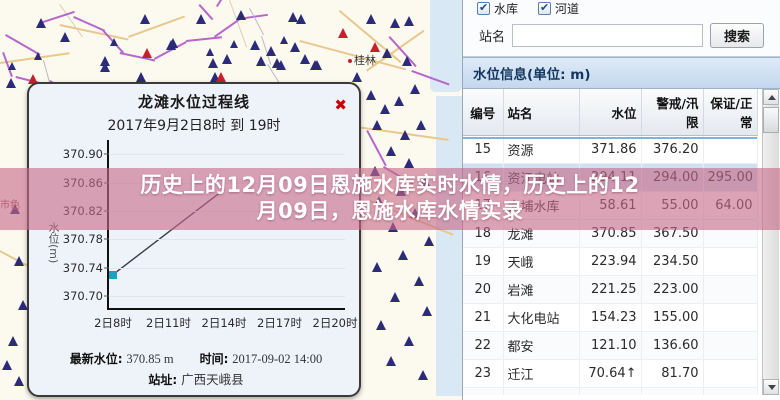 The height and width of the screenshot is (400, 780). What do you see at coordinates (340, 105) in the screenshot?
I see `close-icon: ✖` at bounding box center [340, 105].